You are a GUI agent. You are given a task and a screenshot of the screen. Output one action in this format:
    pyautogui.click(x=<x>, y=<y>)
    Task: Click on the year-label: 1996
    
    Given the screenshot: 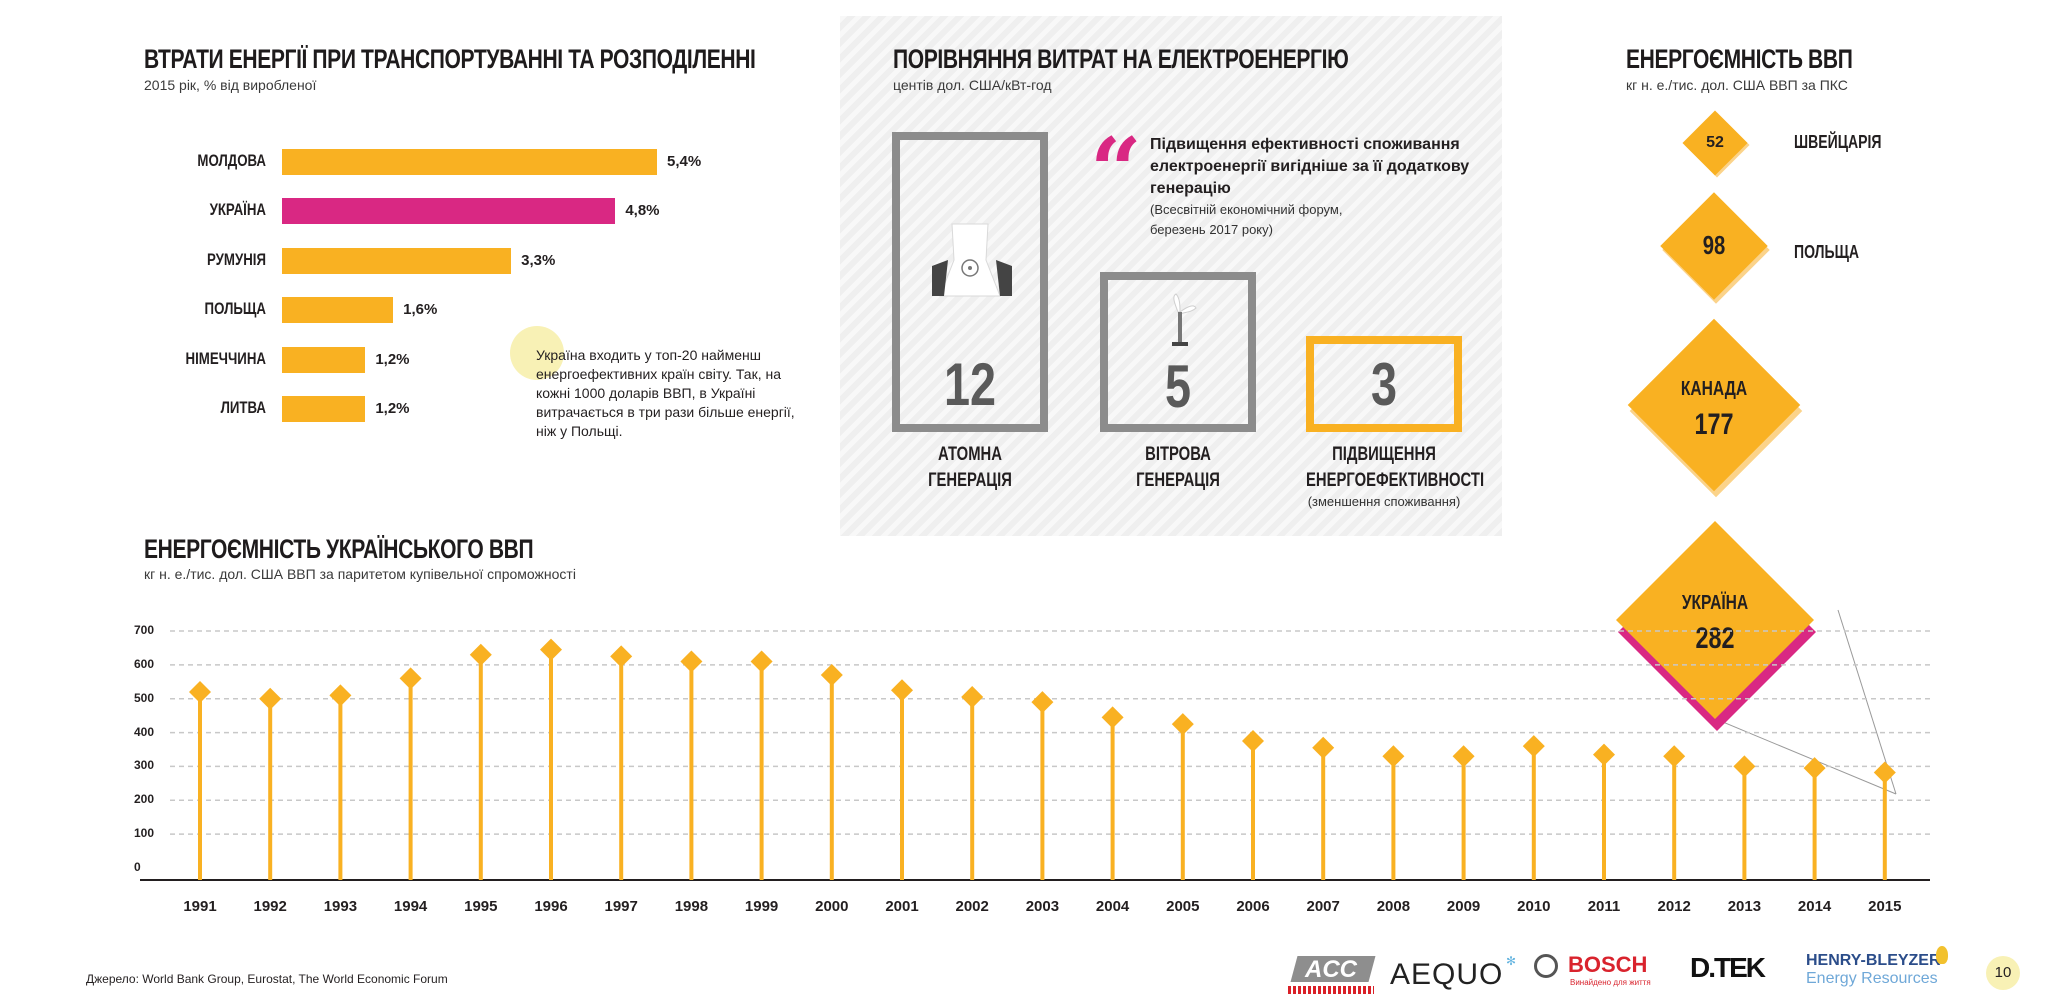 What is the action you would take?
    pyautogui.click(x=551, y=906)
    